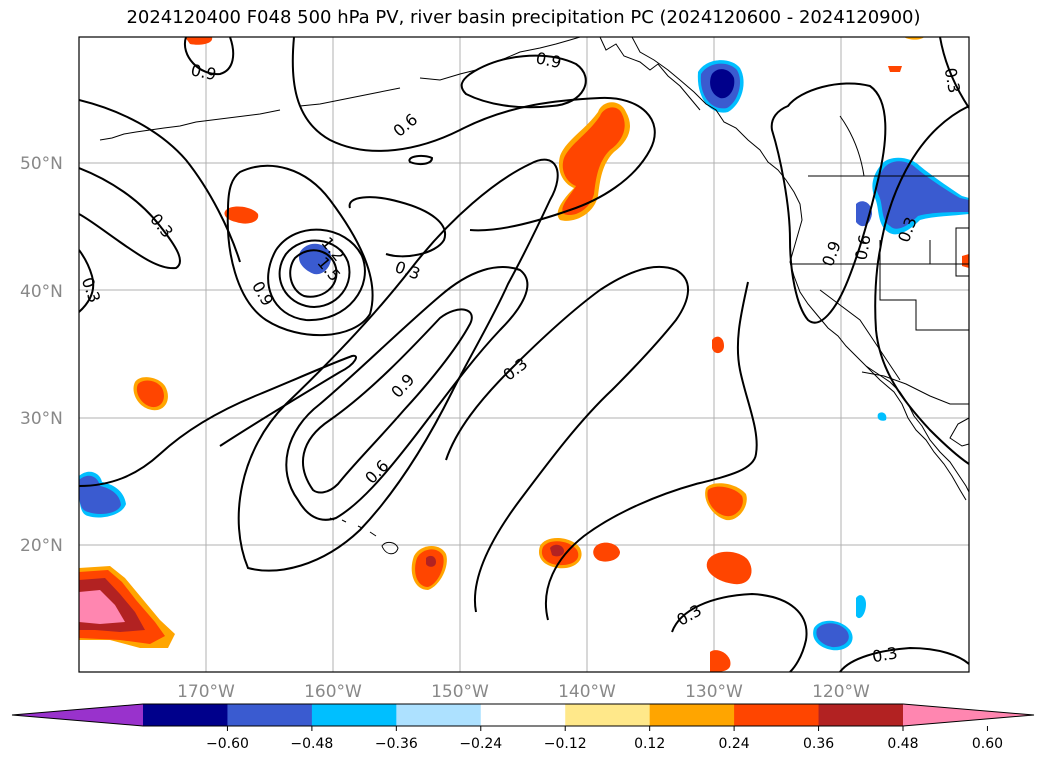  Describe the element at coordinates (87, 281) in the screenshot. I see `contour-03-west` at that location.